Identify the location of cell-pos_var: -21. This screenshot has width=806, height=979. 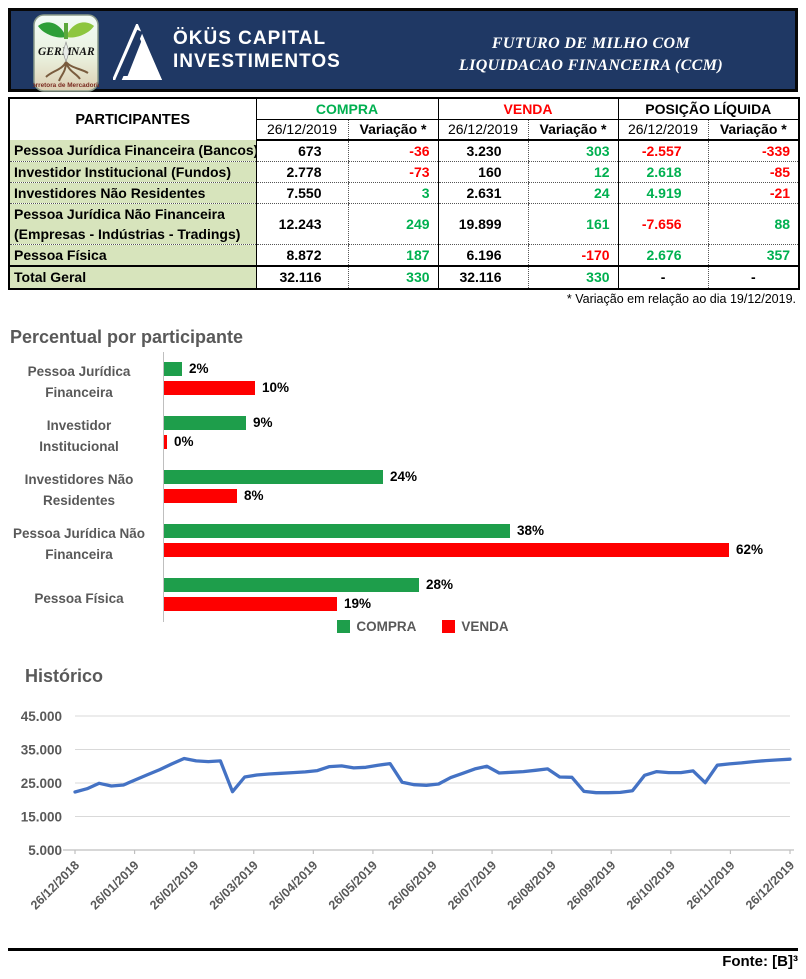
(753, 193).